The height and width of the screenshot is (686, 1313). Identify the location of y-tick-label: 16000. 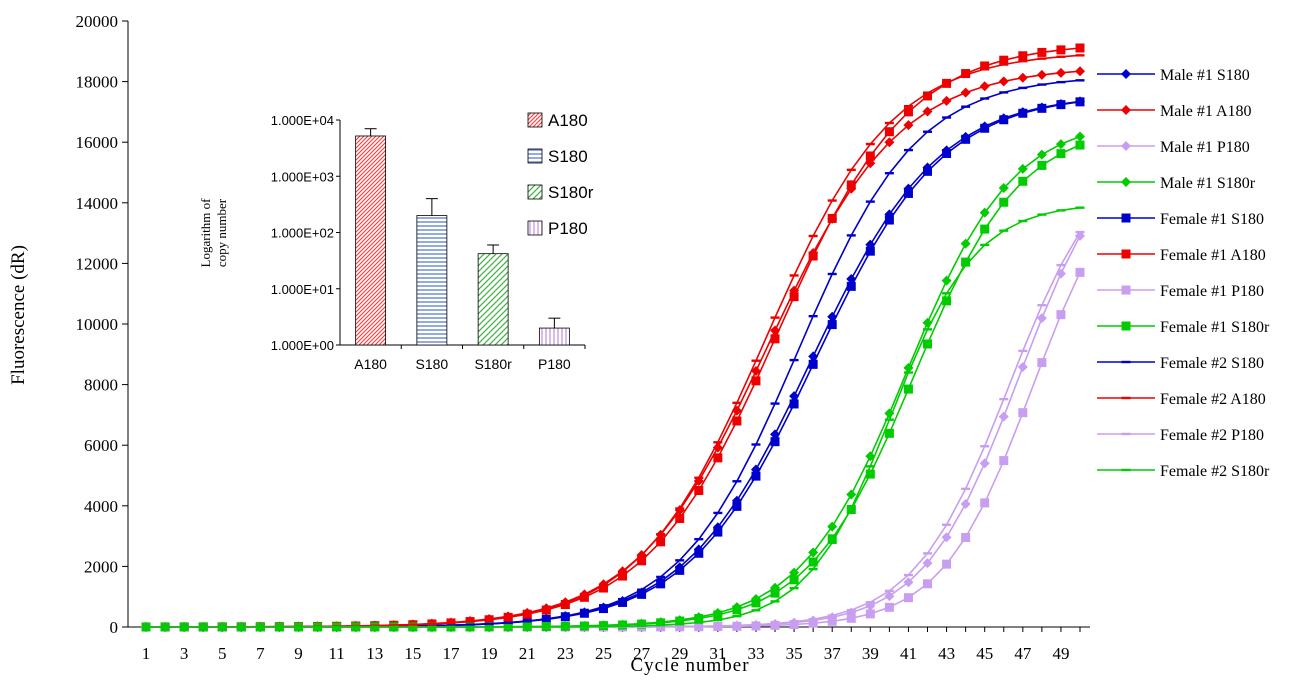
(97, 142).